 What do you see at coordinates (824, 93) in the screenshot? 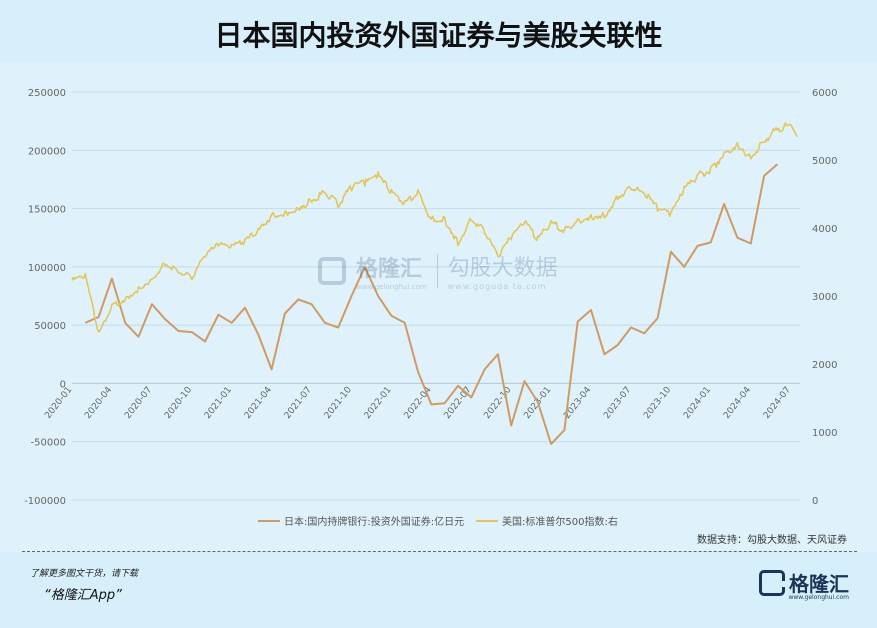
I see `right-tick-label: 6000` at bounding box center [824, 93].